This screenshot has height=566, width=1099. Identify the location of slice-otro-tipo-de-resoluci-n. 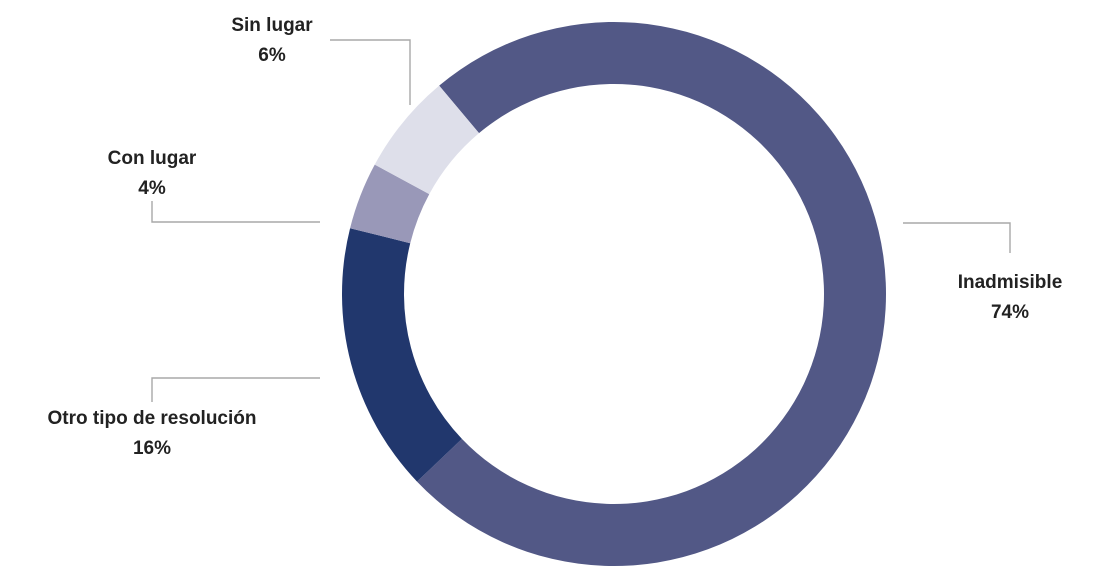
(402, 355).